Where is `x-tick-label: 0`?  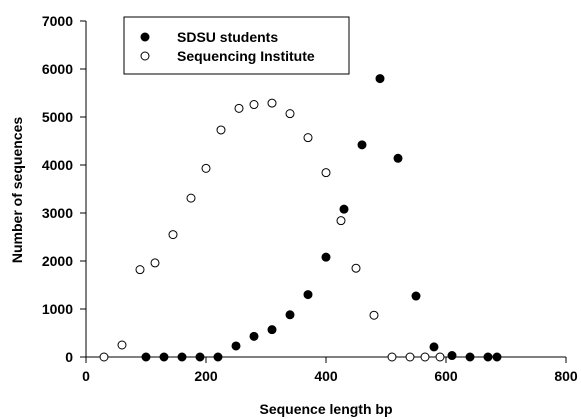 x-tick-label: 0 is located at coordinates (86, 376).